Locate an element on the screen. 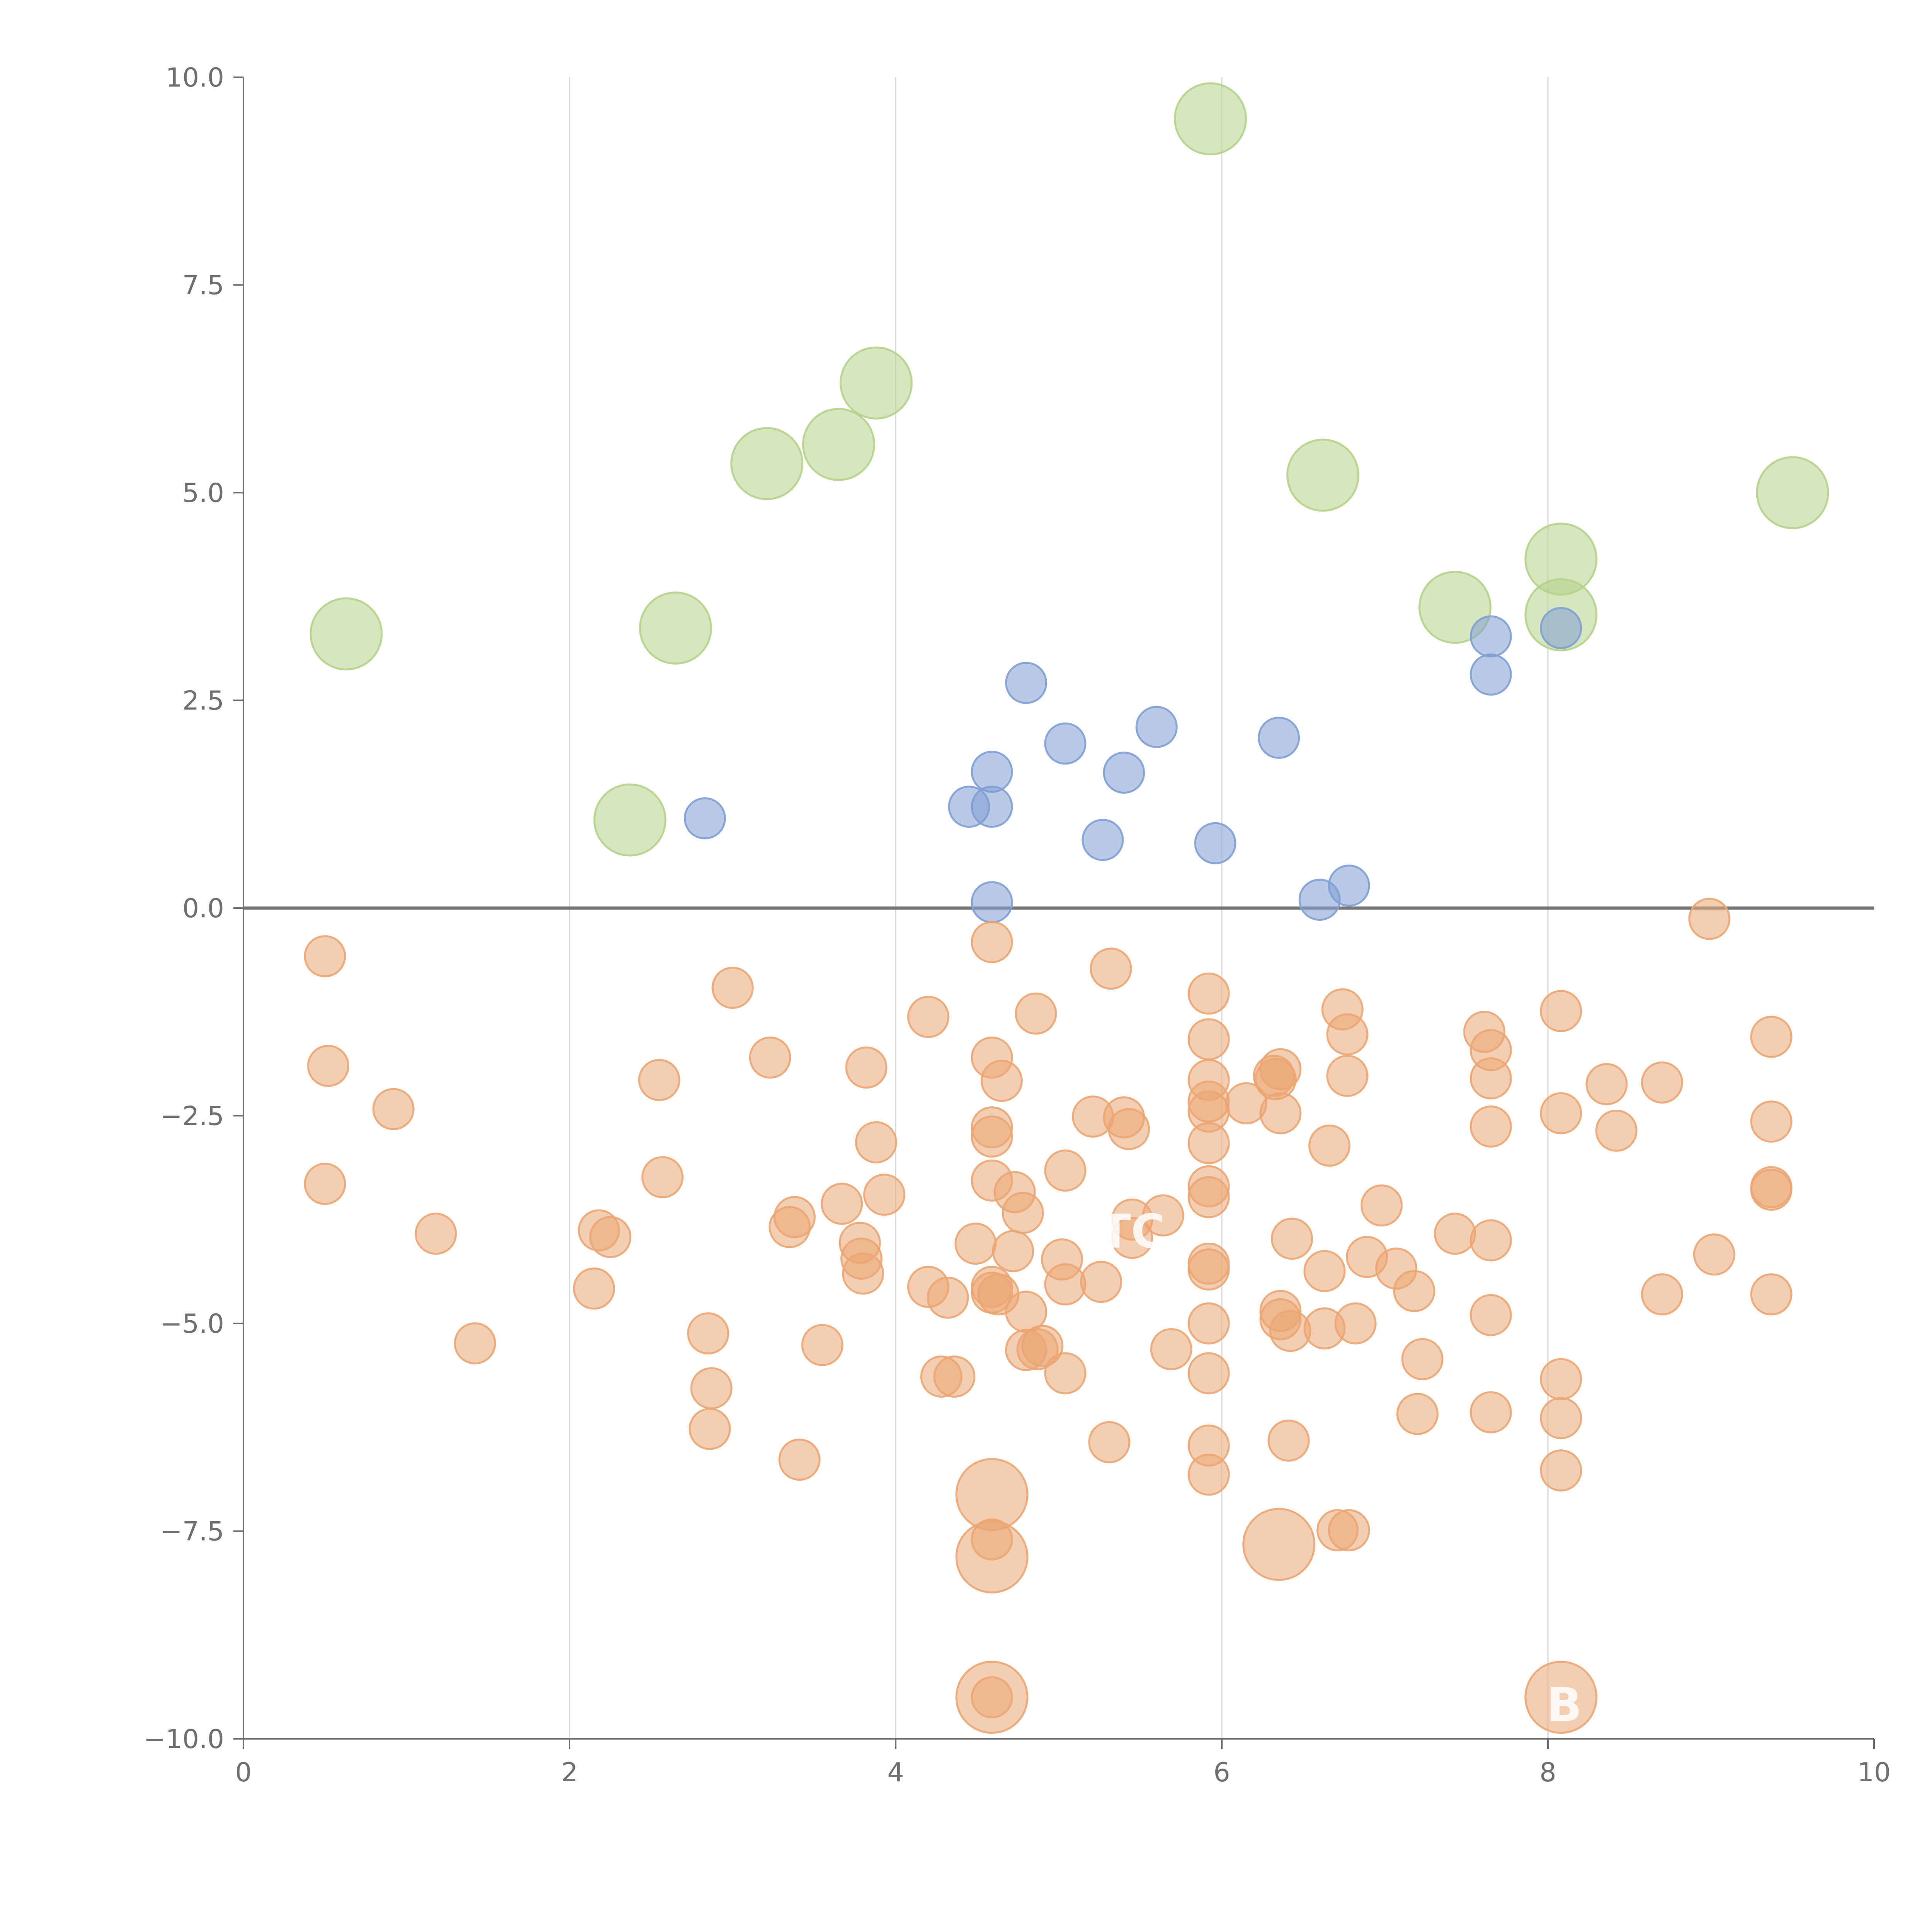 The height and width of the screenshot is (1932, 1932). x-tick-label-5: 10 is located at coordinates (1874, 1772).